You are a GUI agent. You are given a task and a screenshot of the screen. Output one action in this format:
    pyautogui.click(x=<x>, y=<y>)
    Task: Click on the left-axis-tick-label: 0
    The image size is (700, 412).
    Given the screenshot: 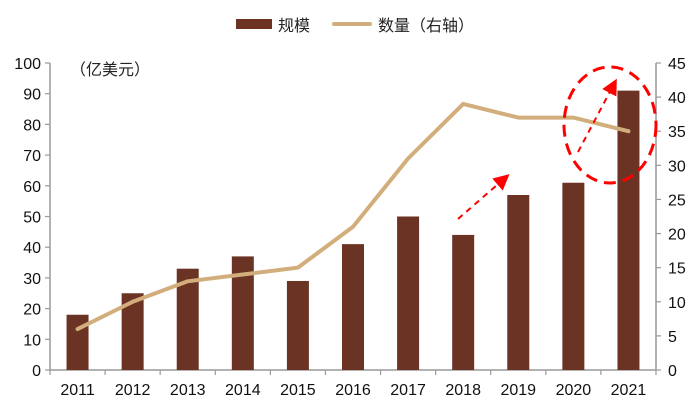 What is the action you would take?
    pyautogui.click(x=36, y=371)
    